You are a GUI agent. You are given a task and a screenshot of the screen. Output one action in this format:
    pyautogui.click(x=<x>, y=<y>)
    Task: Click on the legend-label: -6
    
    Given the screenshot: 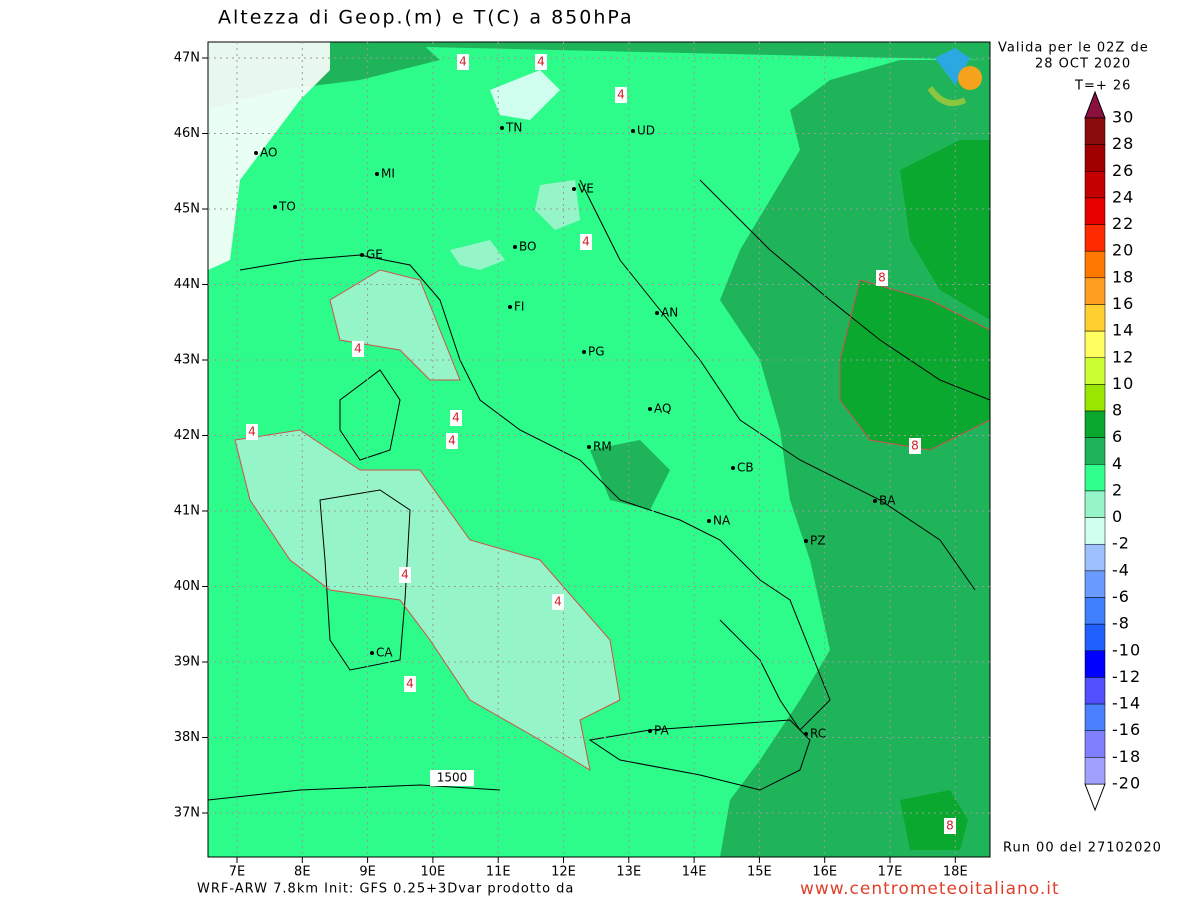 What is the action you would take?
    pyautogui.click(x=1121, y=596)
    